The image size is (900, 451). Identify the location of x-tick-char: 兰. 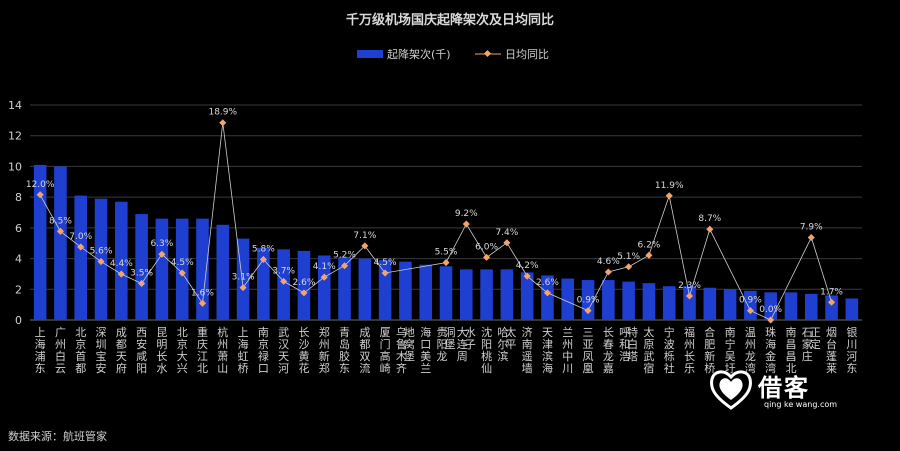
(567, 332).